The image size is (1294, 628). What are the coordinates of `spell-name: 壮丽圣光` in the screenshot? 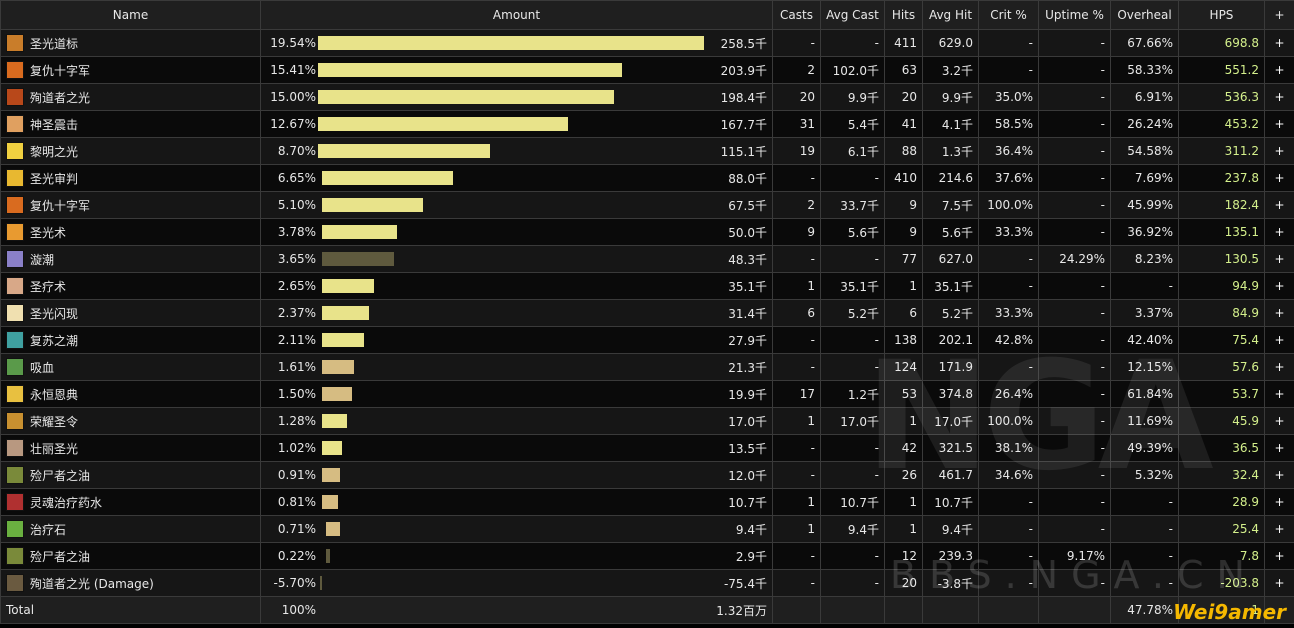 It's located at (54, 448).